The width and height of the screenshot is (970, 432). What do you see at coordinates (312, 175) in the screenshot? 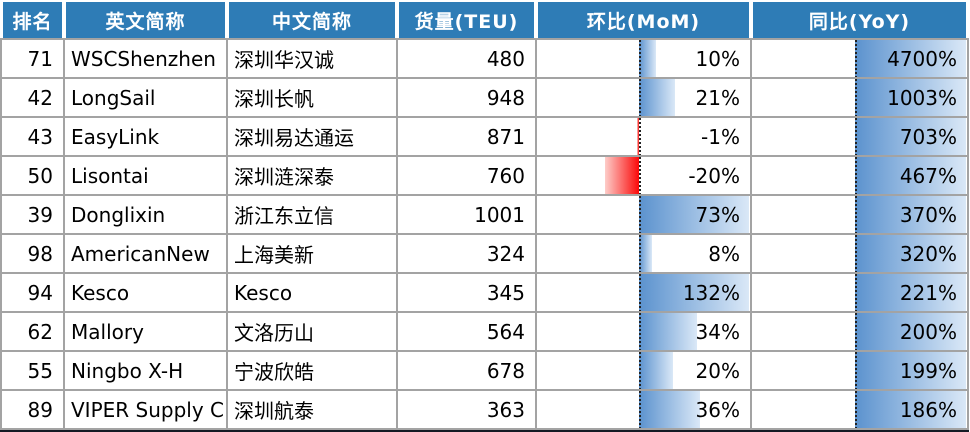
I see `name-zh-cell: 深圳涟深泰` at bounding box center [312, 175].